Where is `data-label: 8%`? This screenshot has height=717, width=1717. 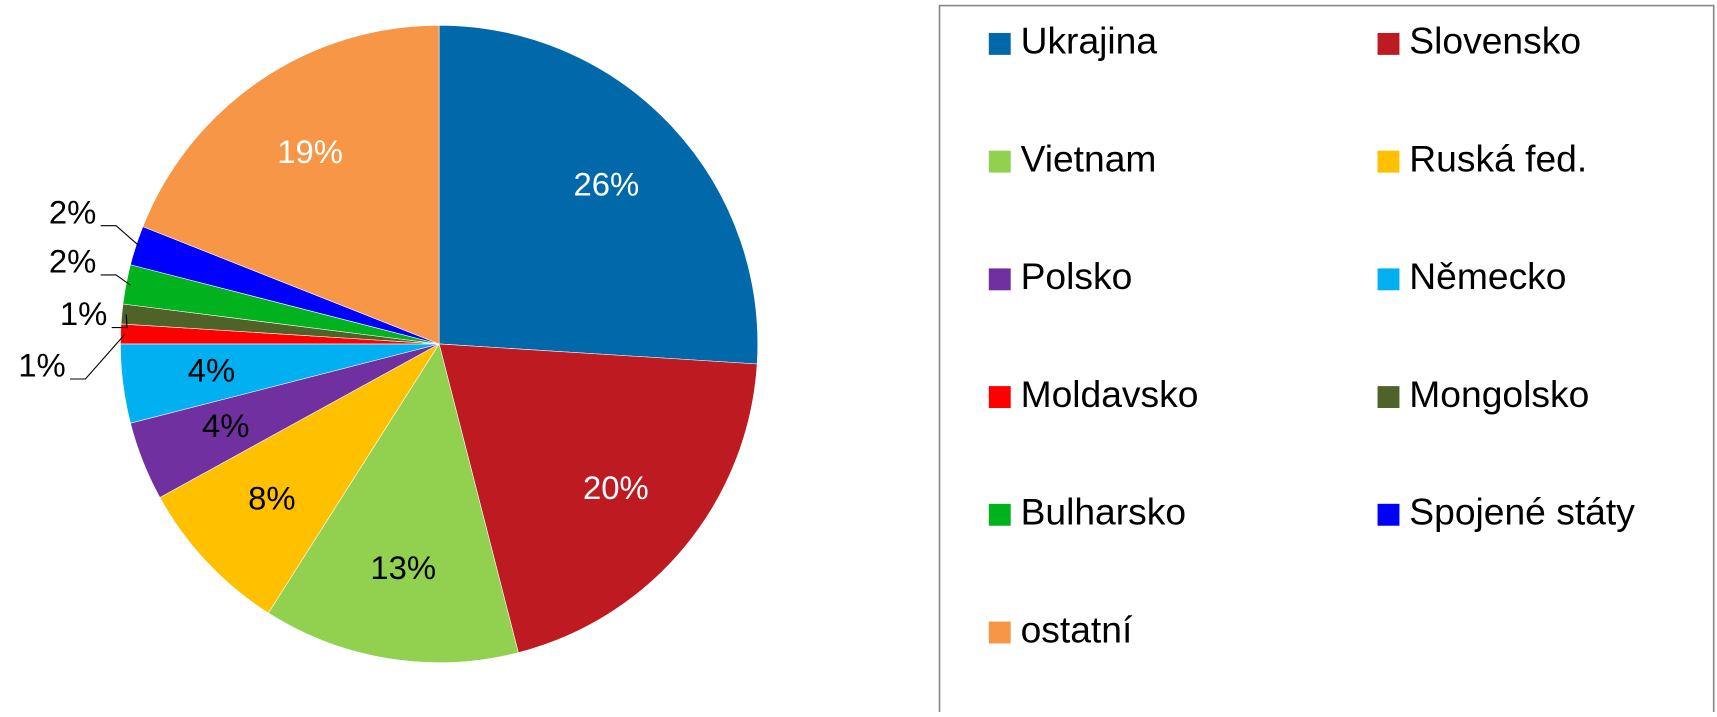 data-label: 8% is located at coordinates (271, 498).